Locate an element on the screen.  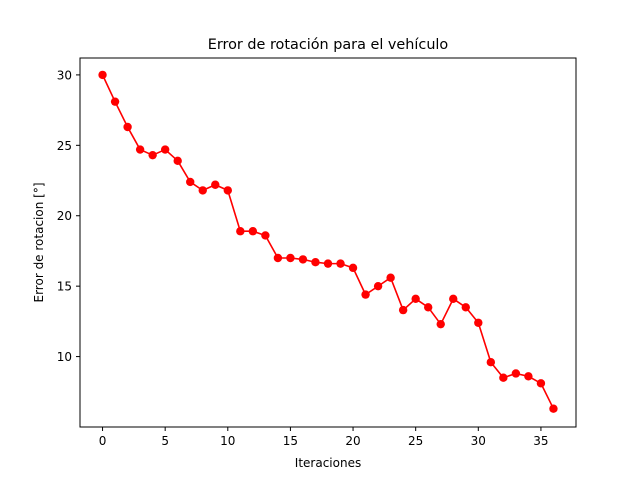
y-tick-label: 30 is located at coordinates (64, 75).